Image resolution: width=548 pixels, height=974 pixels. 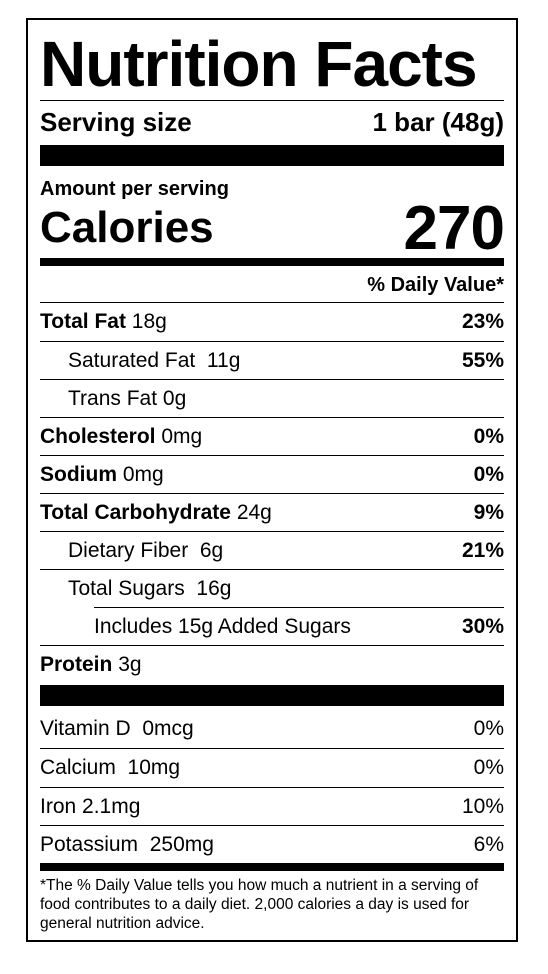 I want to click on nutrient-amount: 16g, so click(x=214, y=588).